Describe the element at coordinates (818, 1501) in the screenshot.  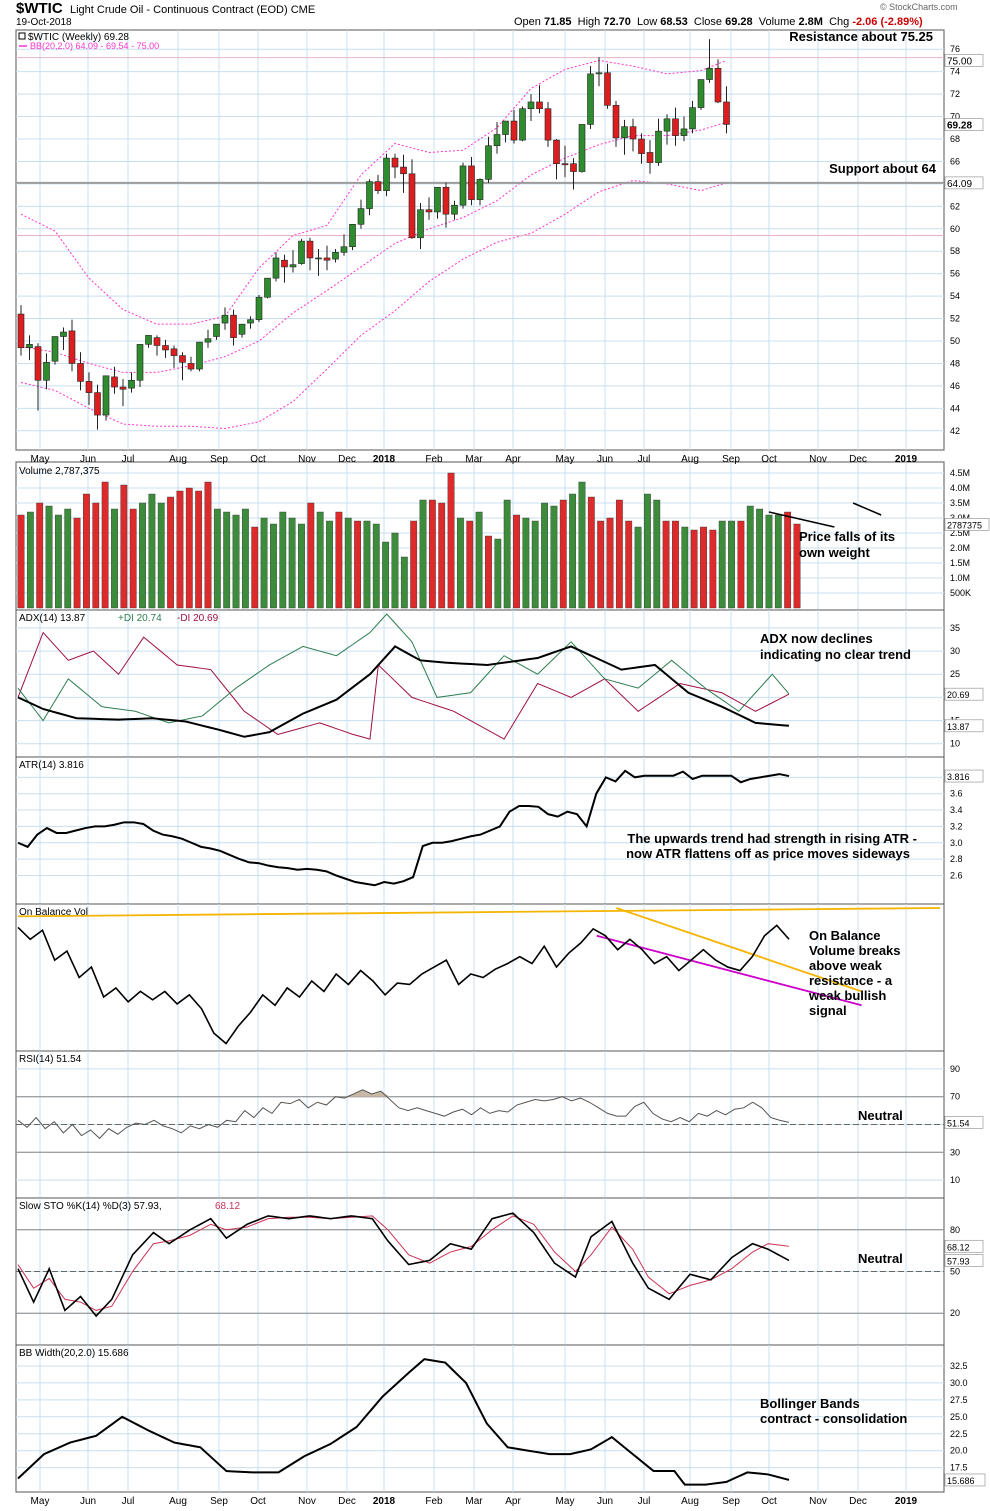
I see `x-tick-bbwidth-18: Nov` at that location.